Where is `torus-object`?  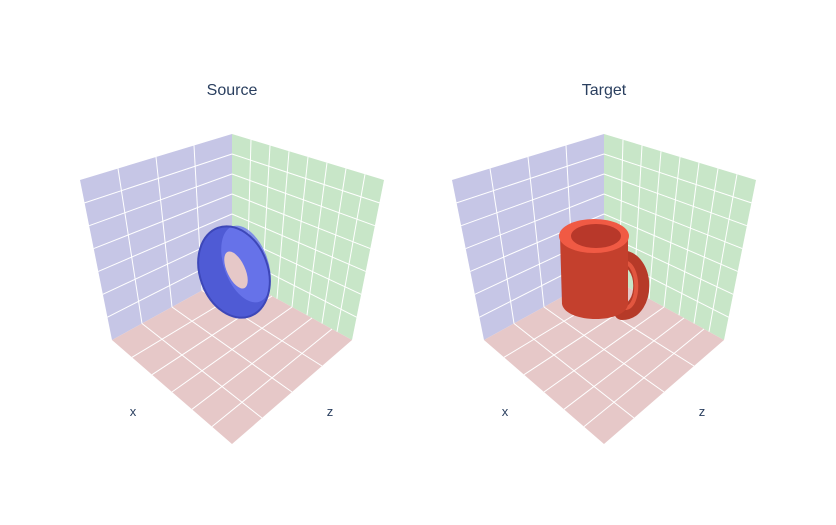
torus-object is located at coordinates (234, 272).